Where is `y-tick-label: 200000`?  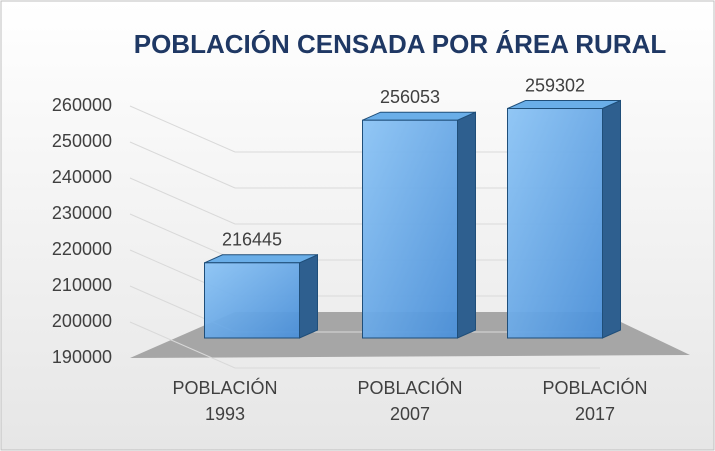
y-tick-label: 200000 is located at coordinates (82, 321).